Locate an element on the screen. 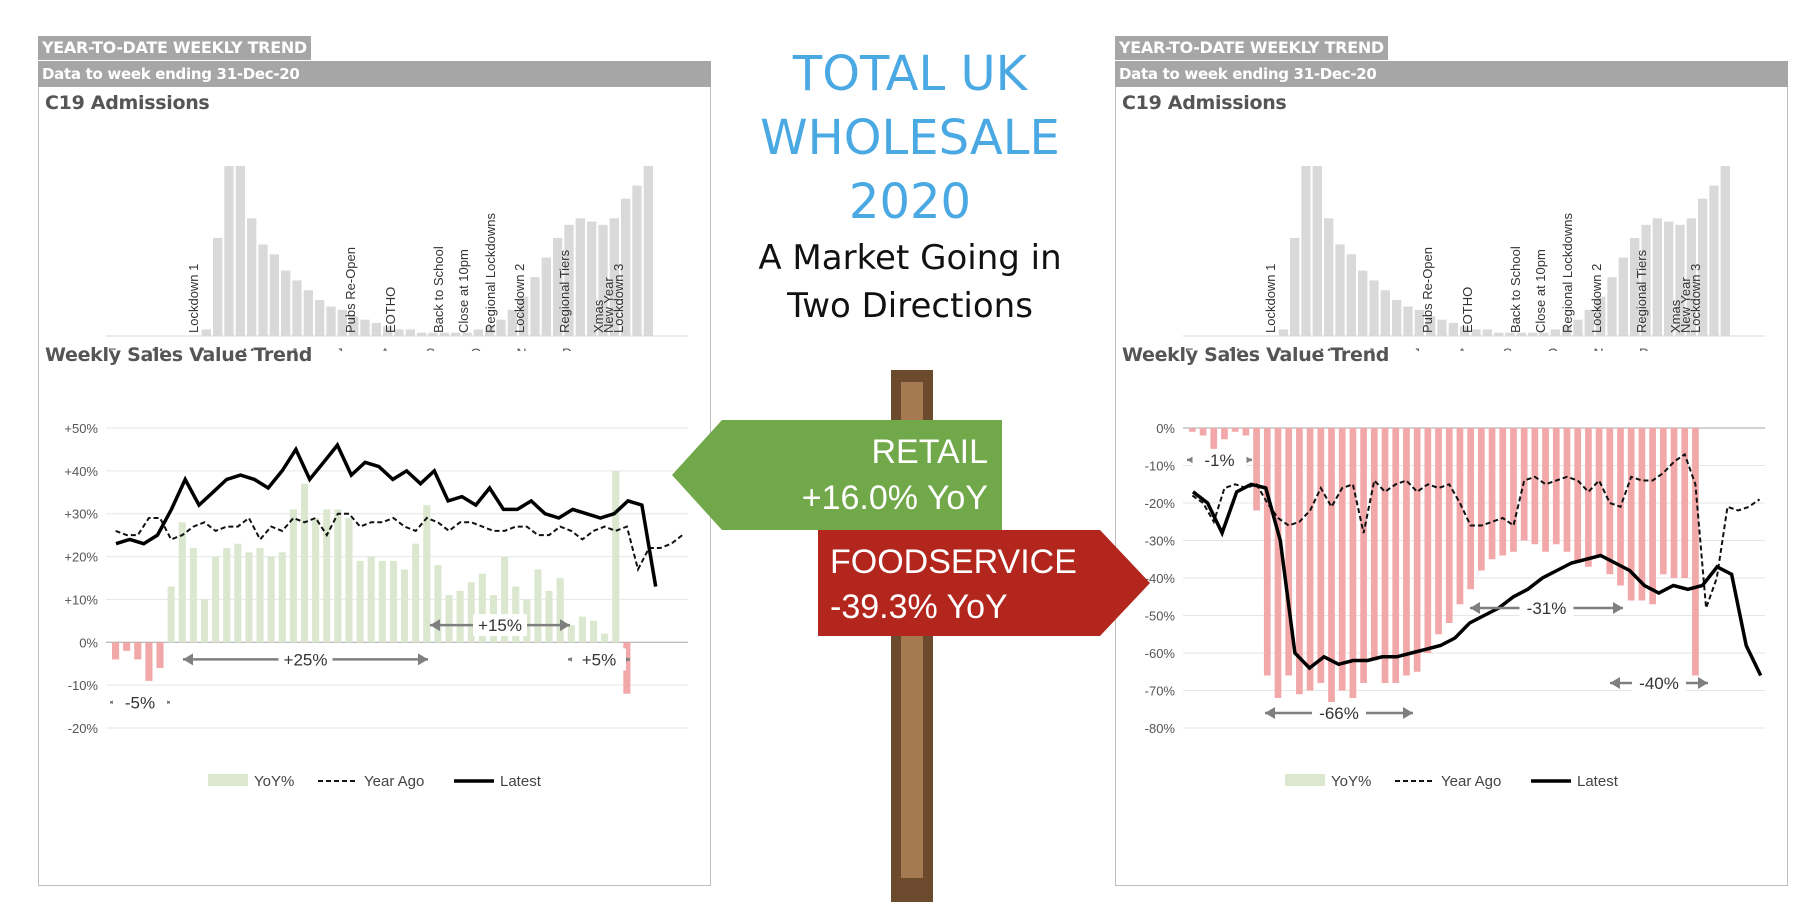 The image size is (1810, 902). annotation-label: +5% is located at coordinates (599, 659).